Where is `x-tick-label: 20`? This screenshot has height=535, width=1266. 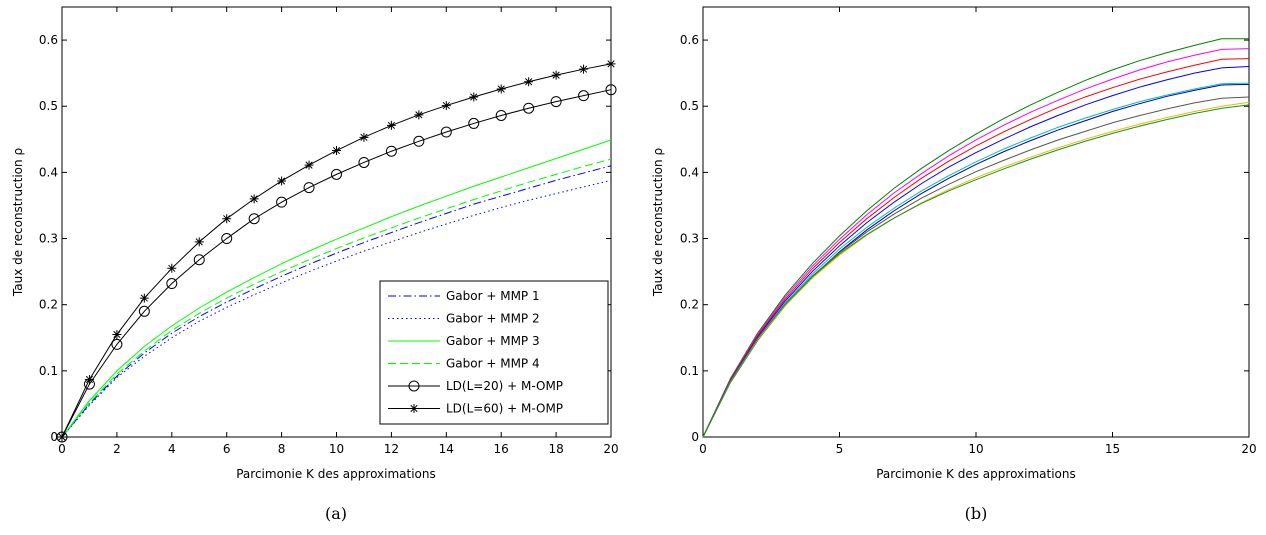
x-tick-label: 20 is located at coordinates (610, 449).